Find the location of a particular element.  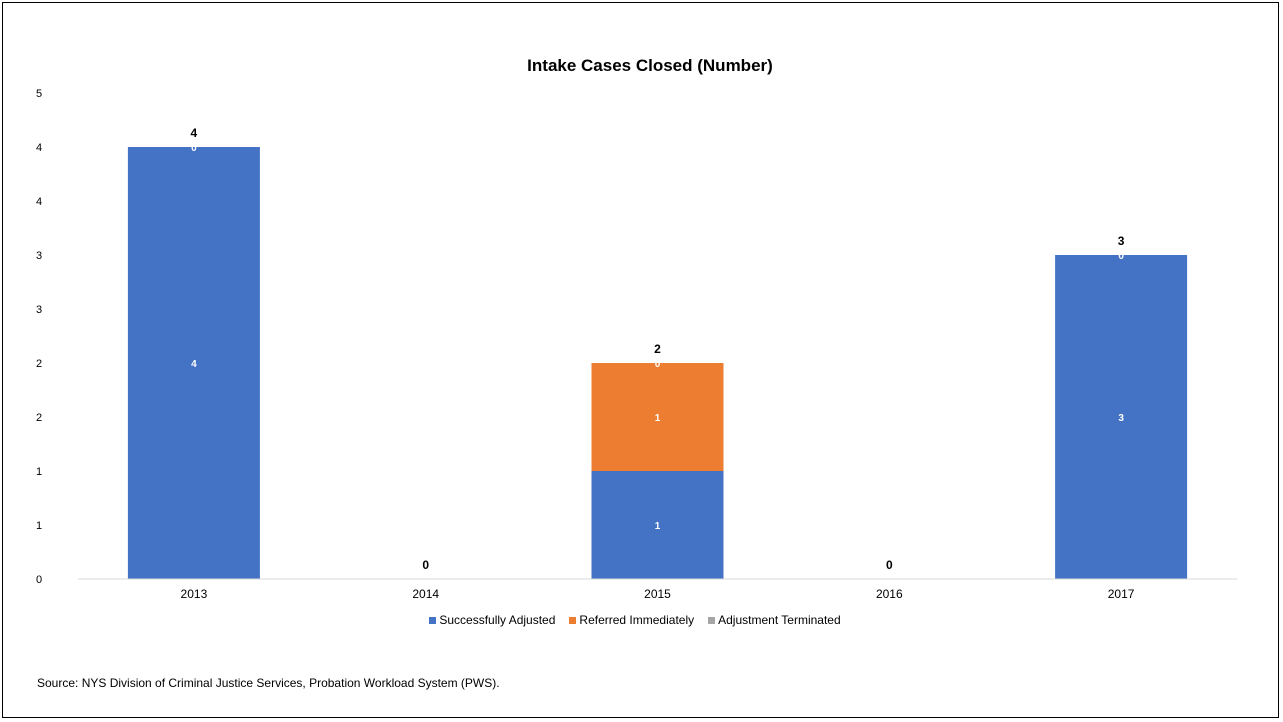

chart-title: Intake Cases Closed (Number) is located at coordinates (650, 65).